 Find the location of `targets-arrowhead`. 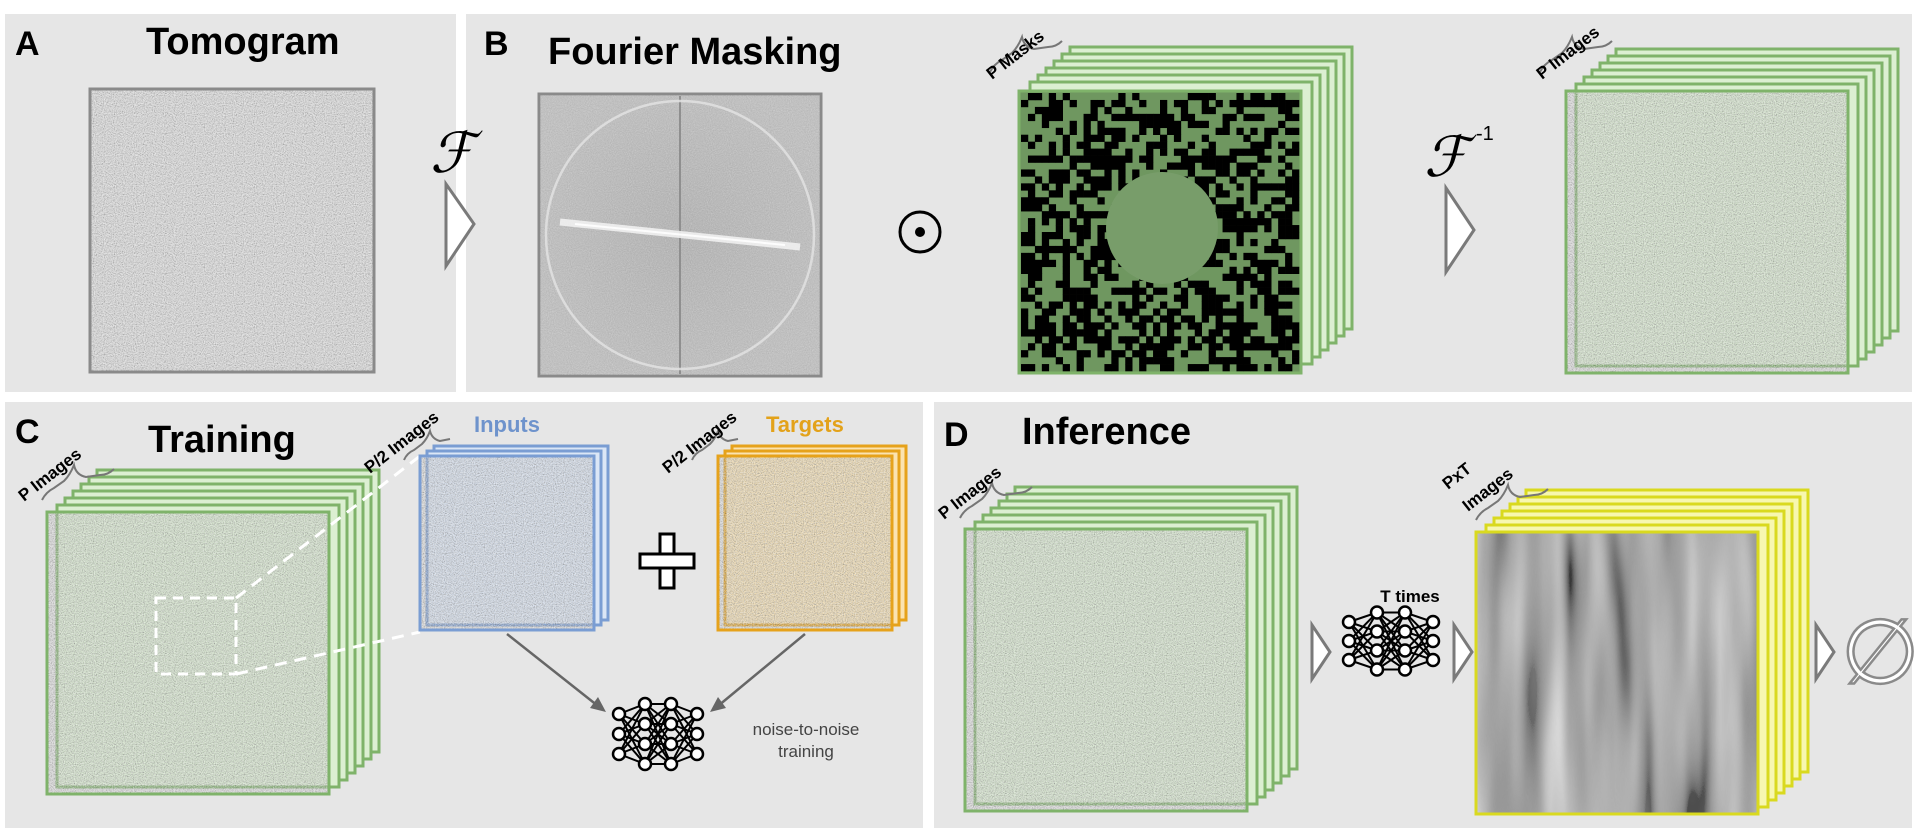

targets-arrowhead is located at coordinates (718, 704).